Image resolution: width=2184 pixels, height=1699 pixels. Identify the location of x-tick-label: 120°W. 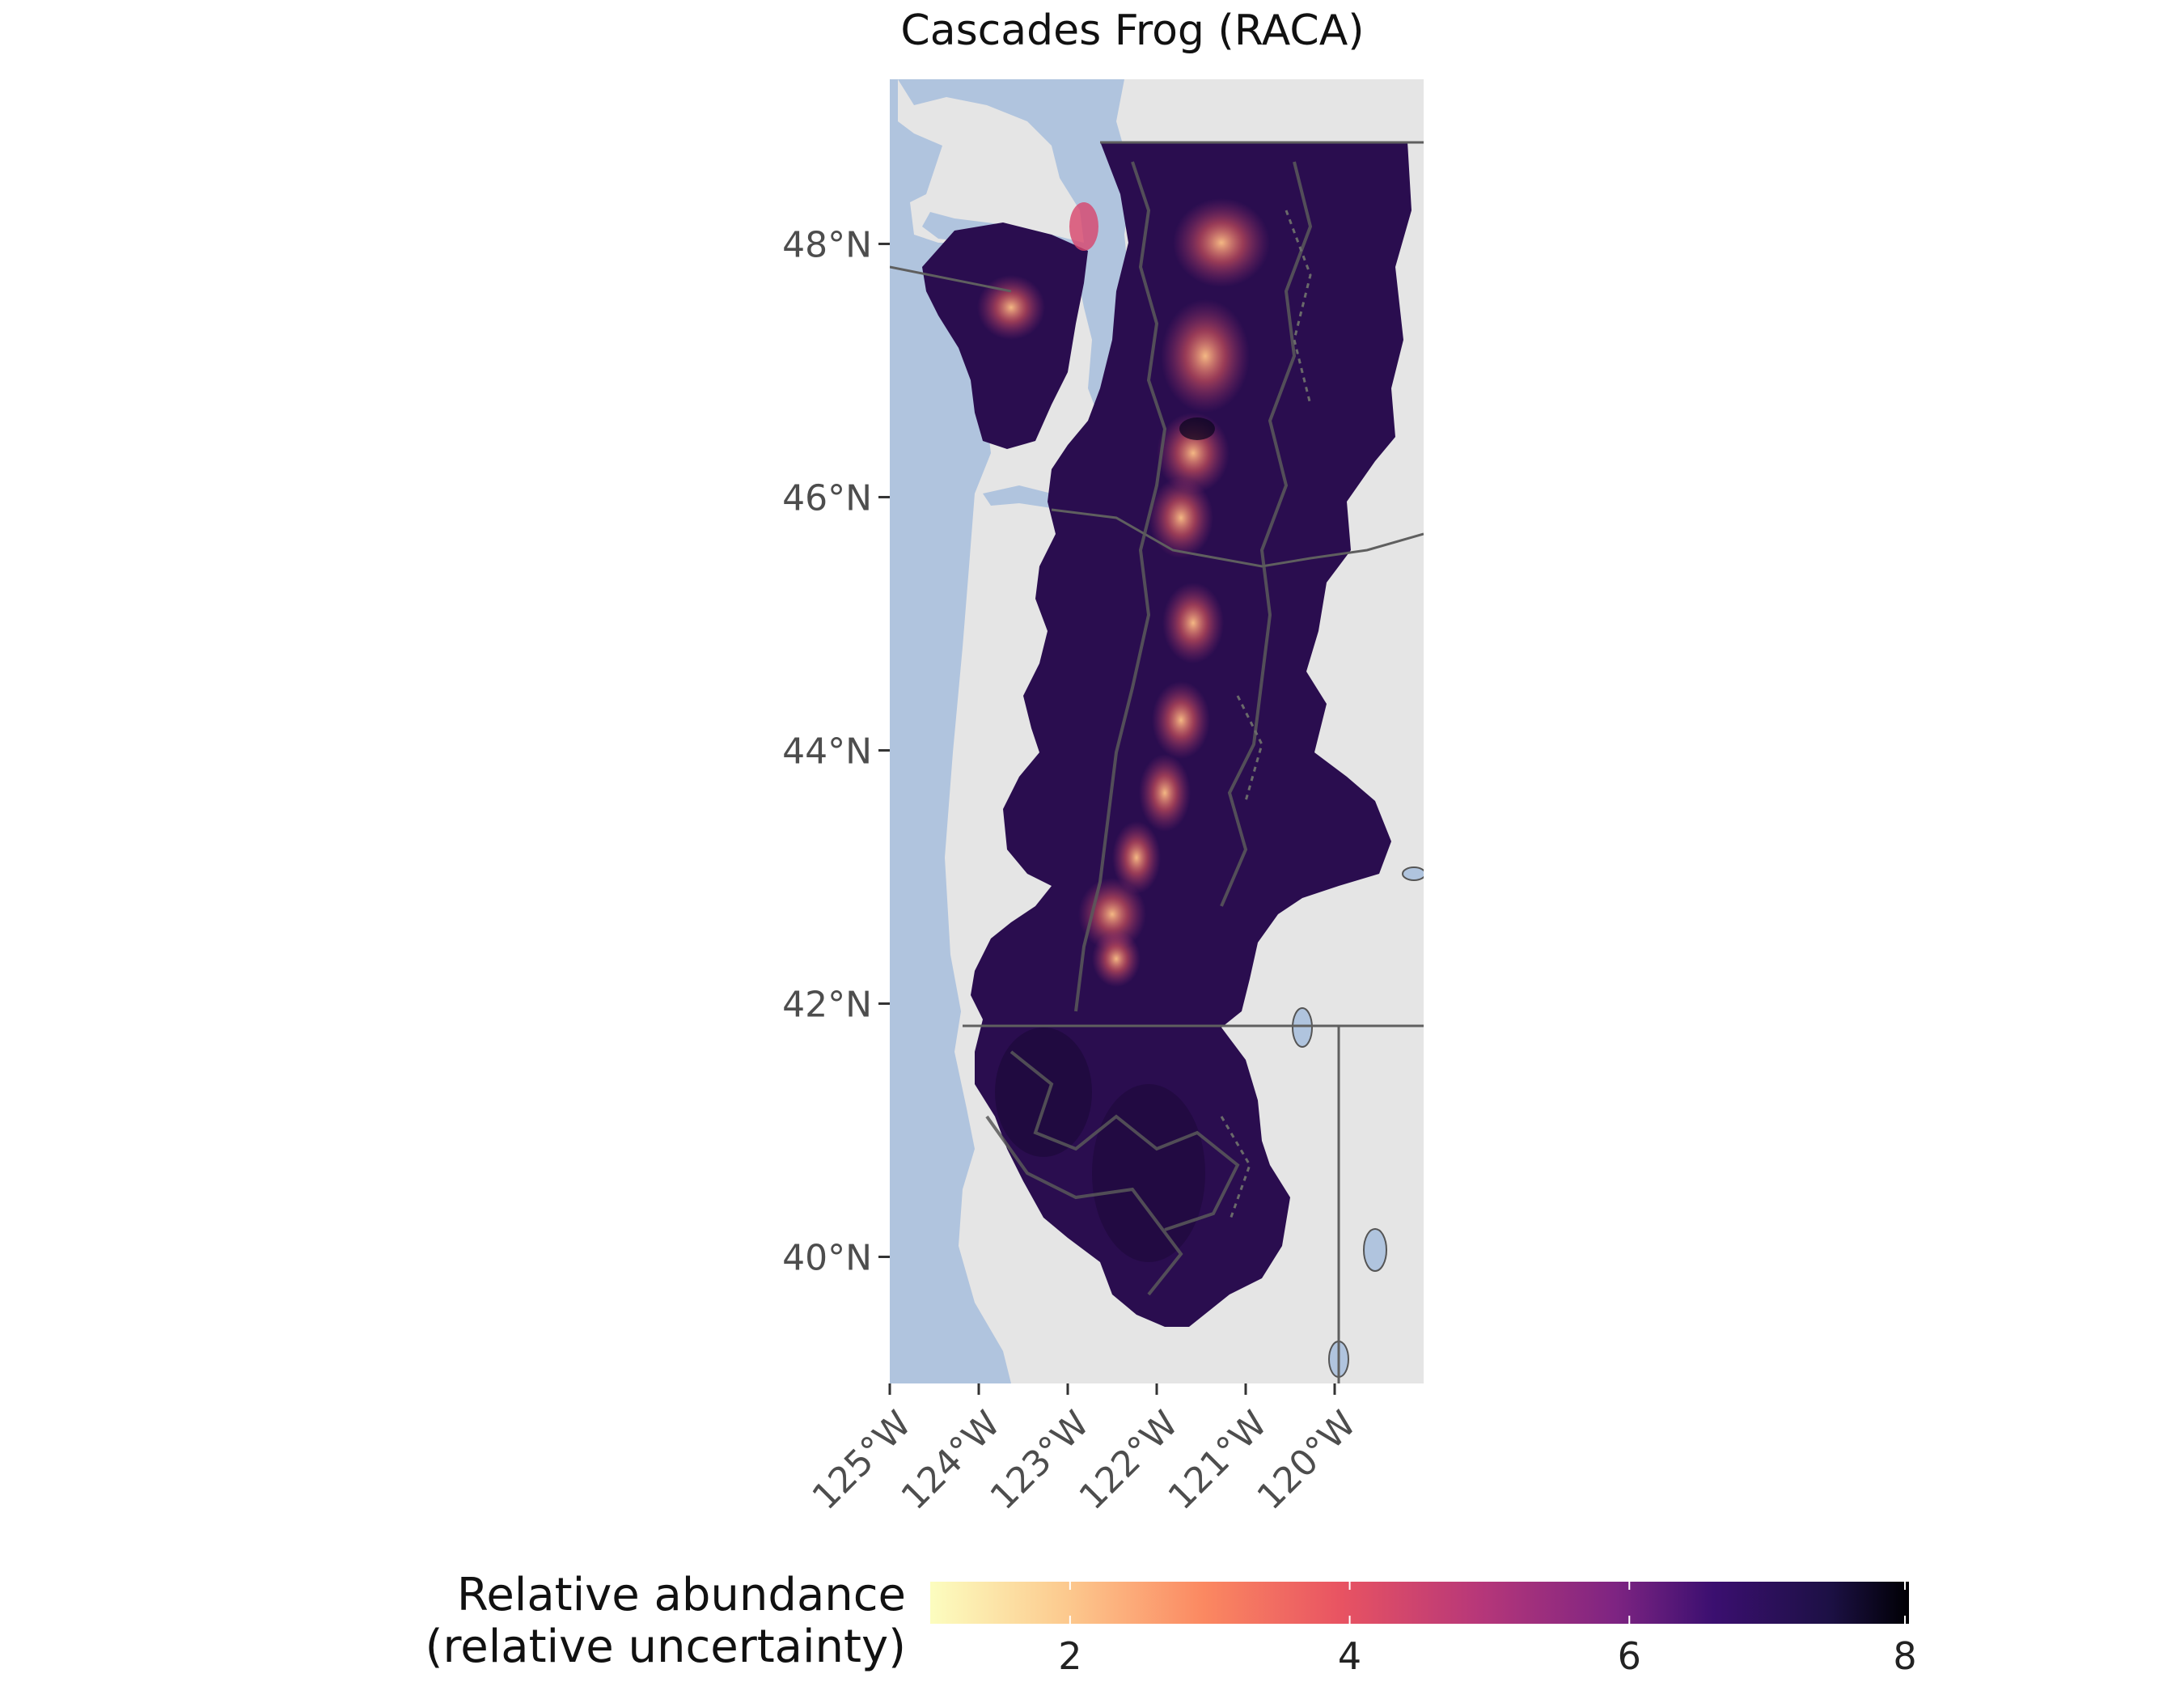
(1307, 1460).